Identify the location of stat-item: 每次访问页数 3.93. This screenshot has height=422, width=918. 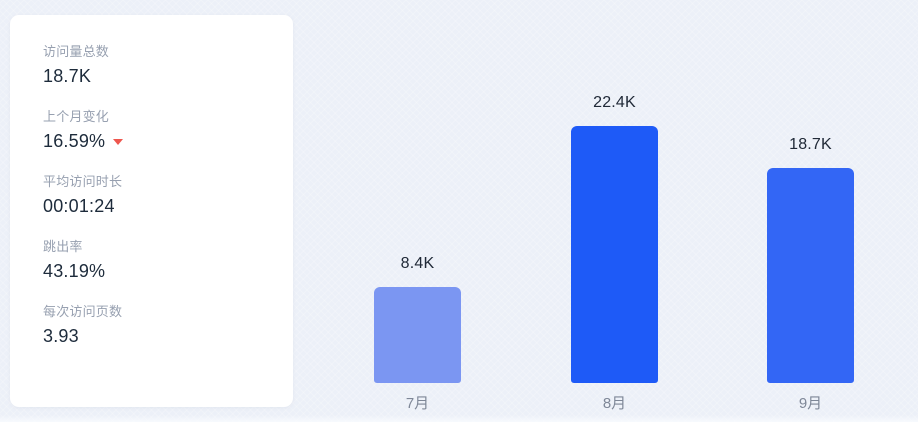
(153, 325).